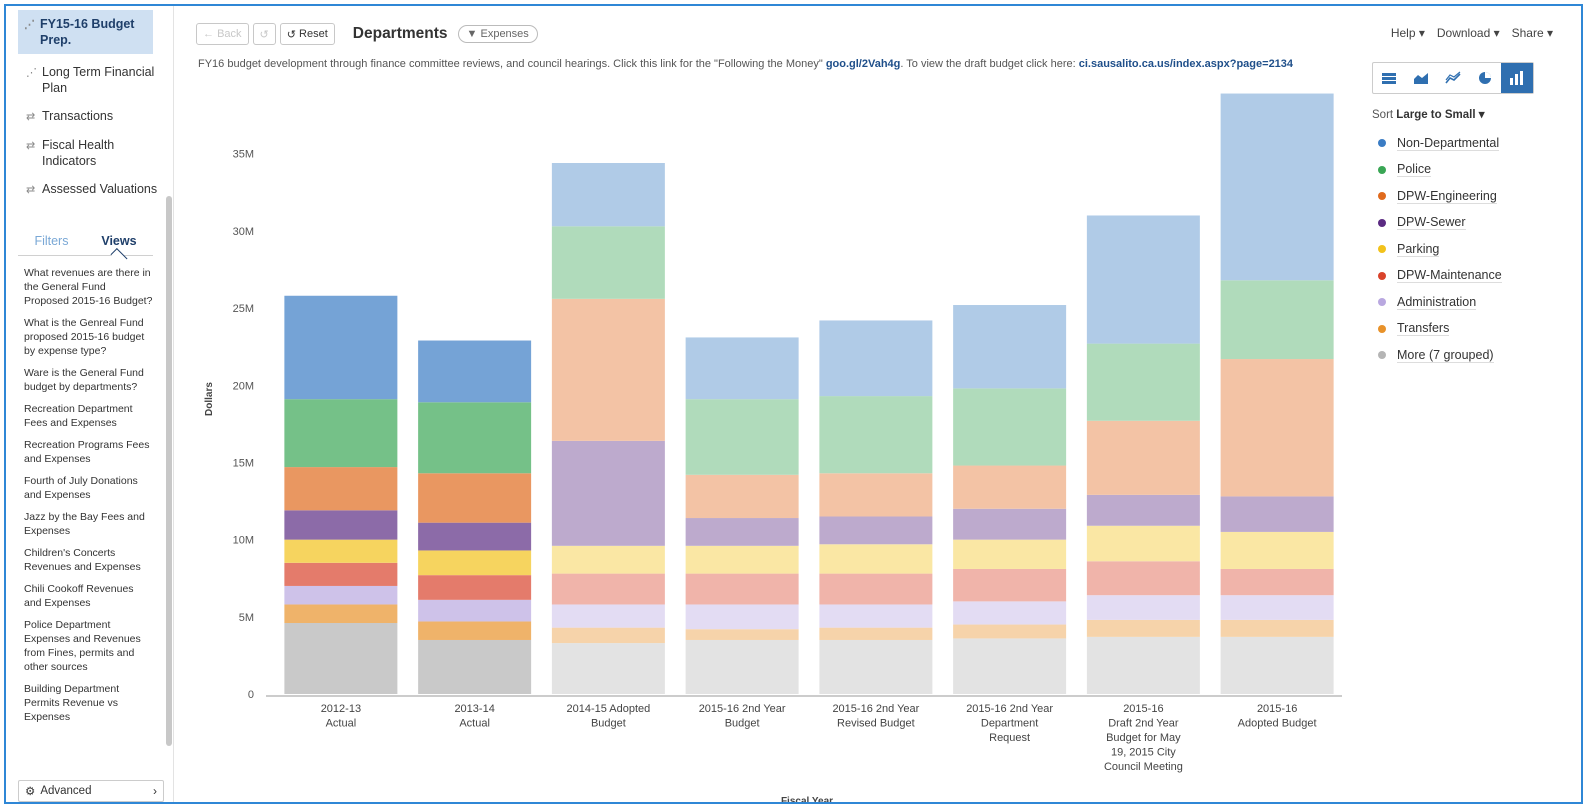  What do you see at coordinates (81, 488) in the screenshot?
I see `saved-view-item: Fourth of July Donations and Expenses` at bounding box center [81, 488].